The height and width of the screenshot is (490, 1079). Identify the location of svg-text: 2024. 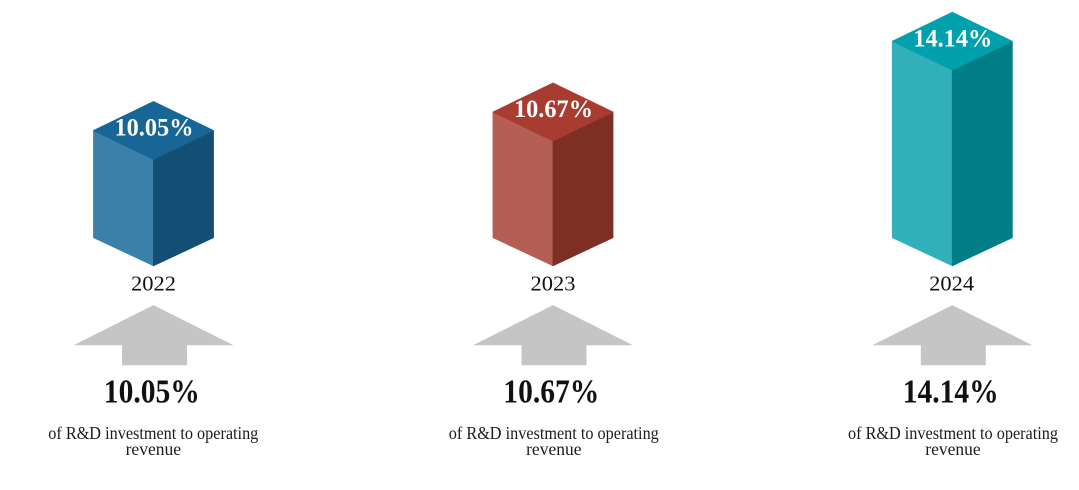
(951, 284).